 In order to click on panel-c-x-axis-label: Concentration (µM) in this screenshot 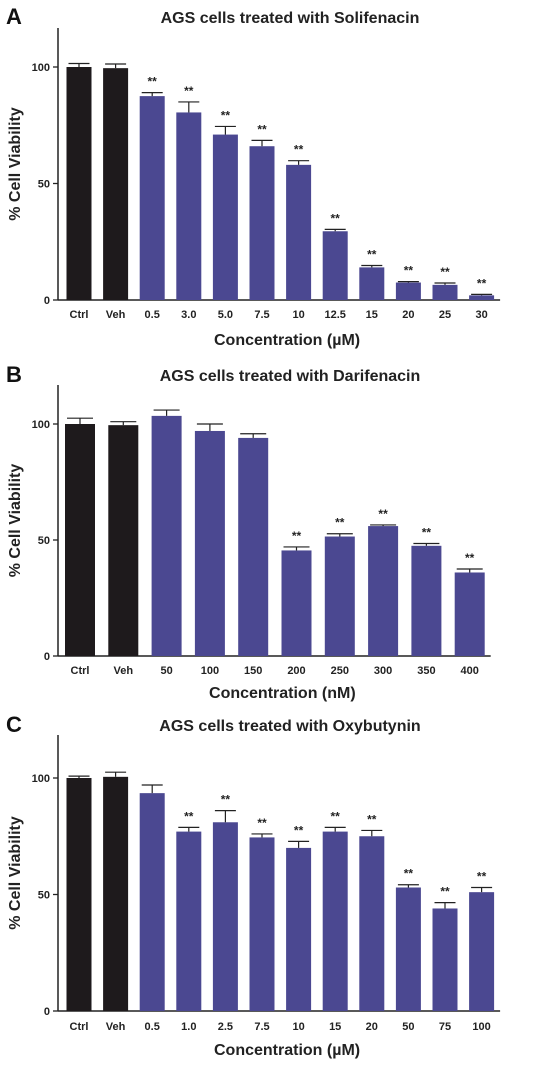, I will do `click(287, 1050)`.